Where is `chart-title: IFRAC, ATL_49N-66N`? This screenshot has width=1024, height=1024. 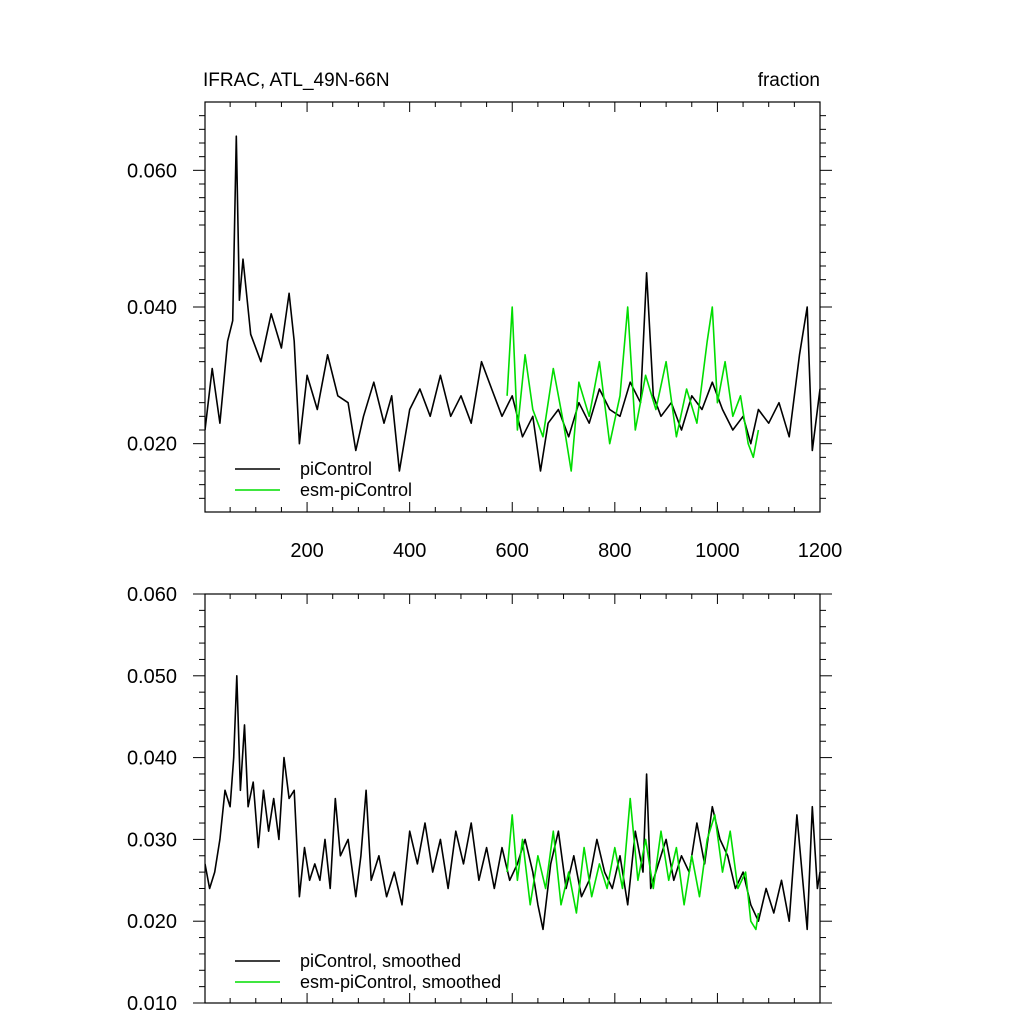 chart-title: IFRAC, ATL_49N-66N is located at coordinates (296, 80).